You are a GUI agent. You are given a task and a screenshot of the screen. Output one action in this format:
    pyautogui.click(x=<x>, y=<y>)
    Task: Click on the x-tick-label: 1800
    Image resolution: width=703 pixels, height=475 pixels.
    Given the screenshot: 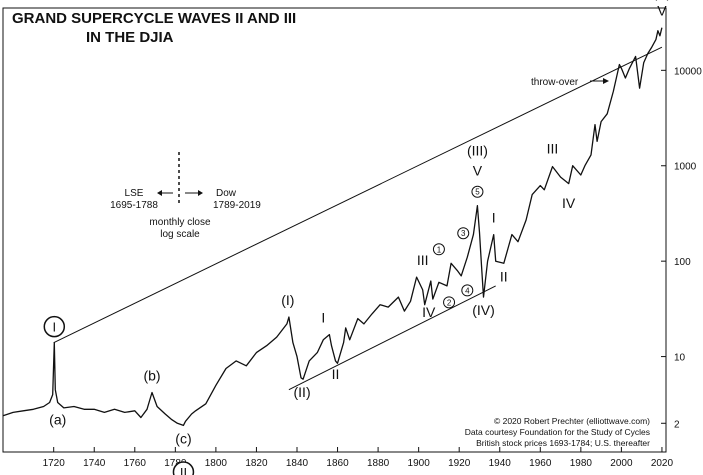 What is the action you would take?
    pyautogui.click(x=216, y=463)
    